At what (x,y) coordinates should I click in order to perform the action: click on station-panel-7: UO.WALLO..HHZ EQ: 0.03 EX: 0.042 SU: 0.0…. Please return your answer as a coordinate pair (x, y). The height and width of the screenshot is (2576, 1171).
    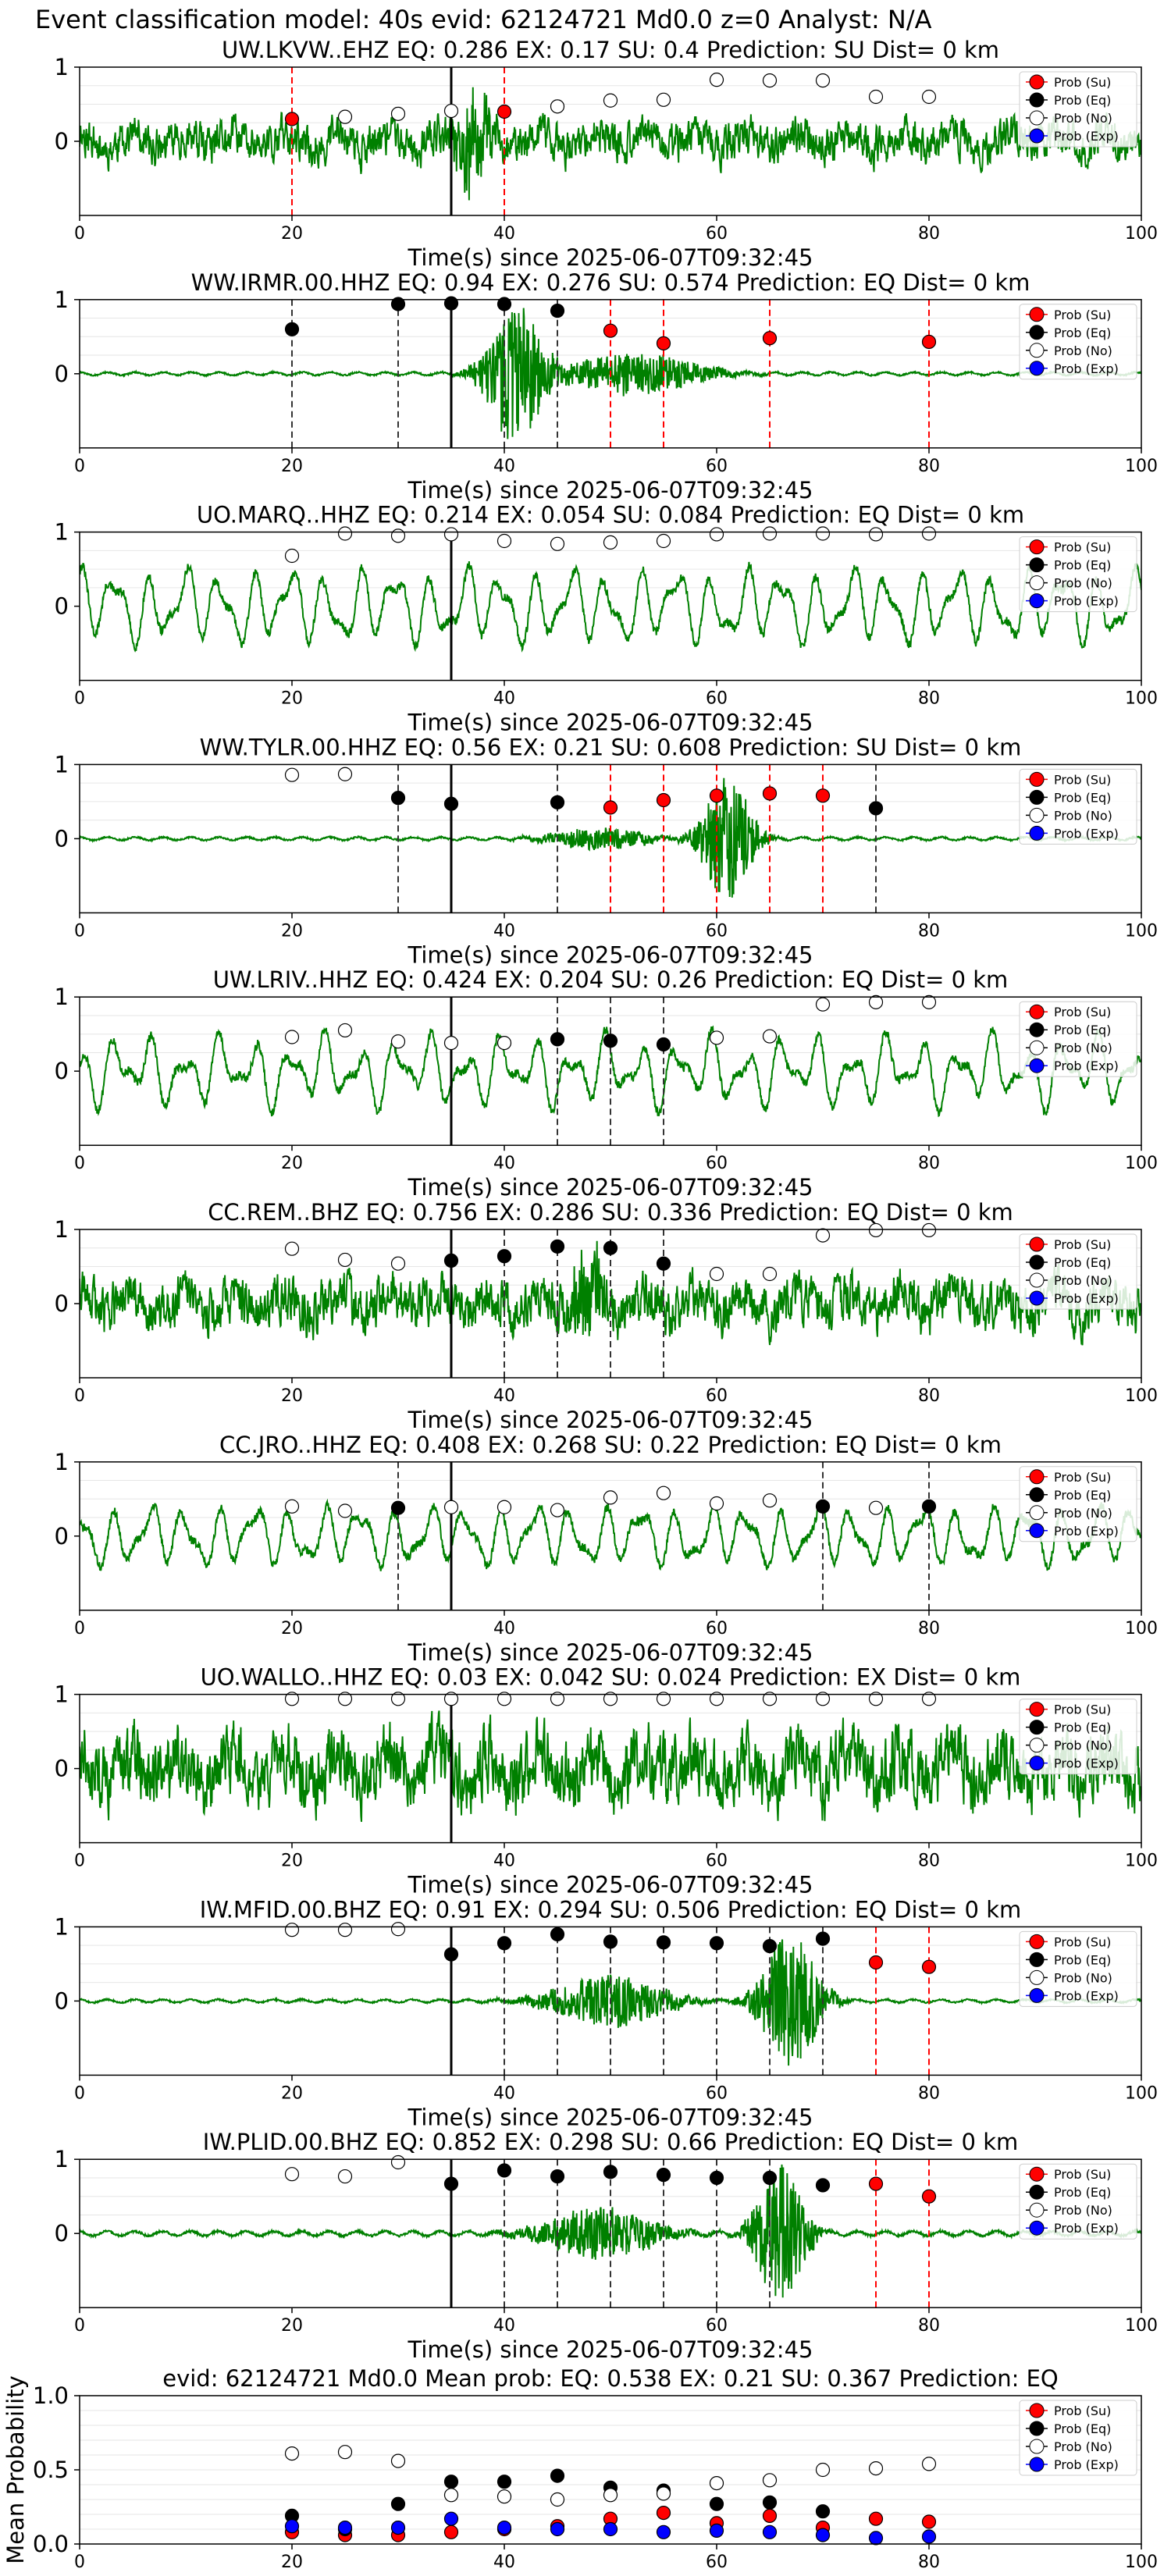
    Looking at the image, I should click on (606, 1781).